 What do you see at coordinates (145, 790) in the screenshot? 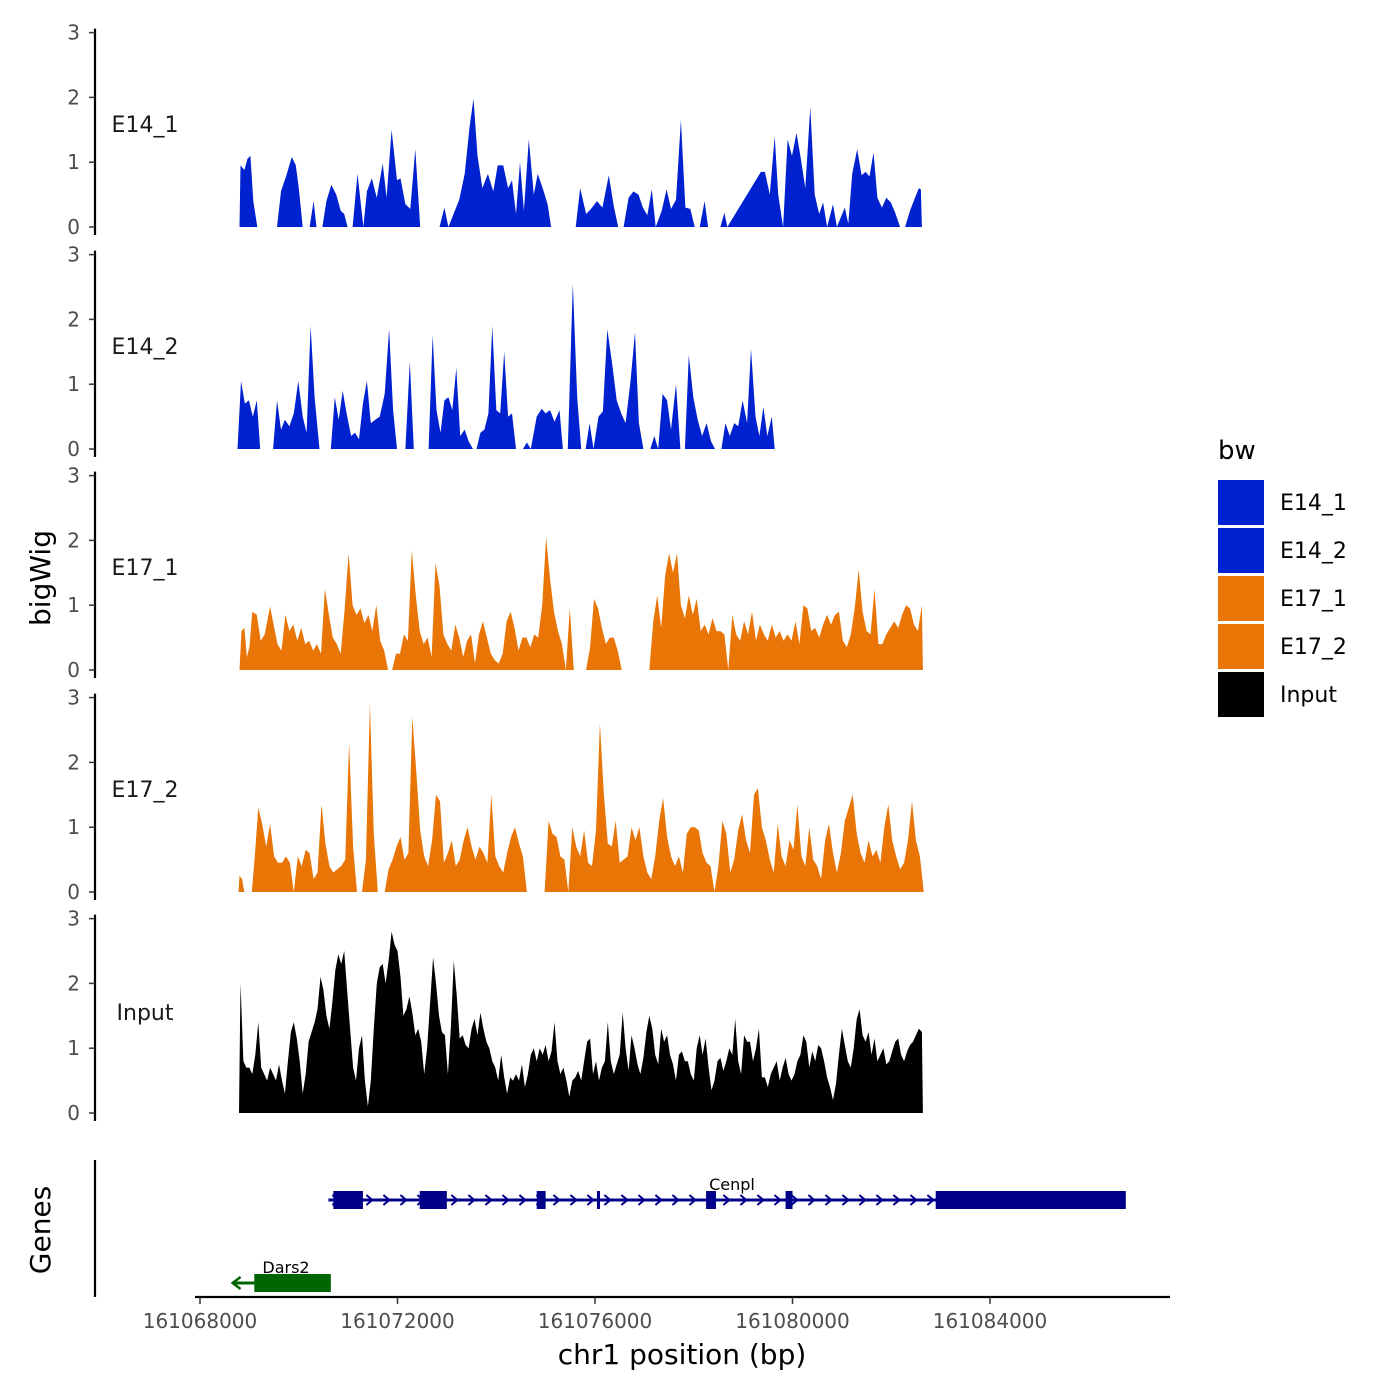
I see `track-label-E17_2: E17_2` at bounding box center [145, 790].